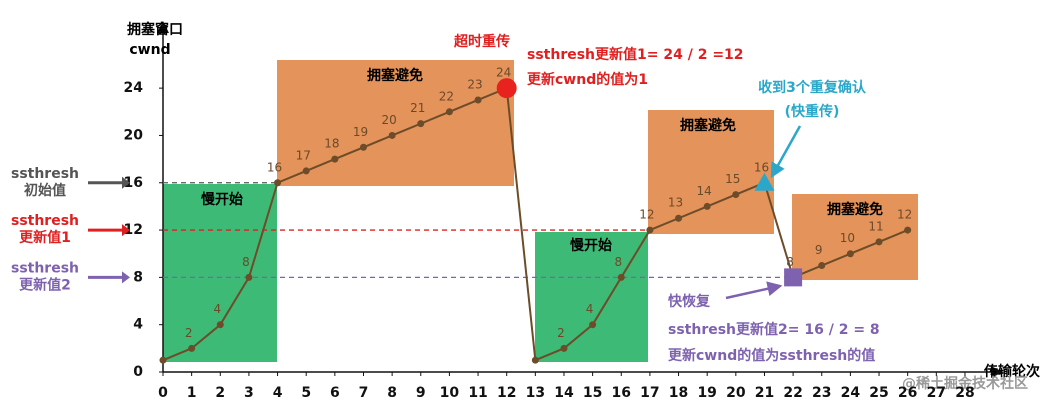 The width and height of the screenshot is (1053, 410). I want to click on x-tick-label: 14, so click(564, 393).